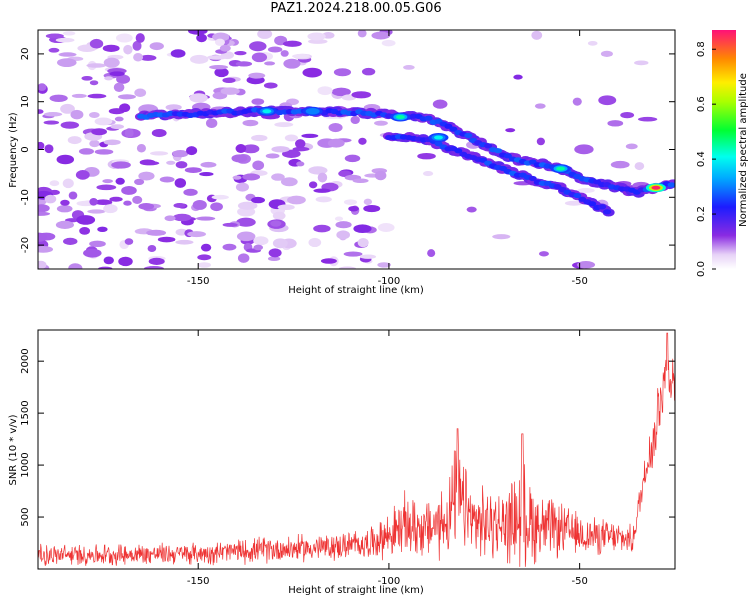  I want to click on spectrogram-x-label: Height of straight line (km), so click(356, 290).